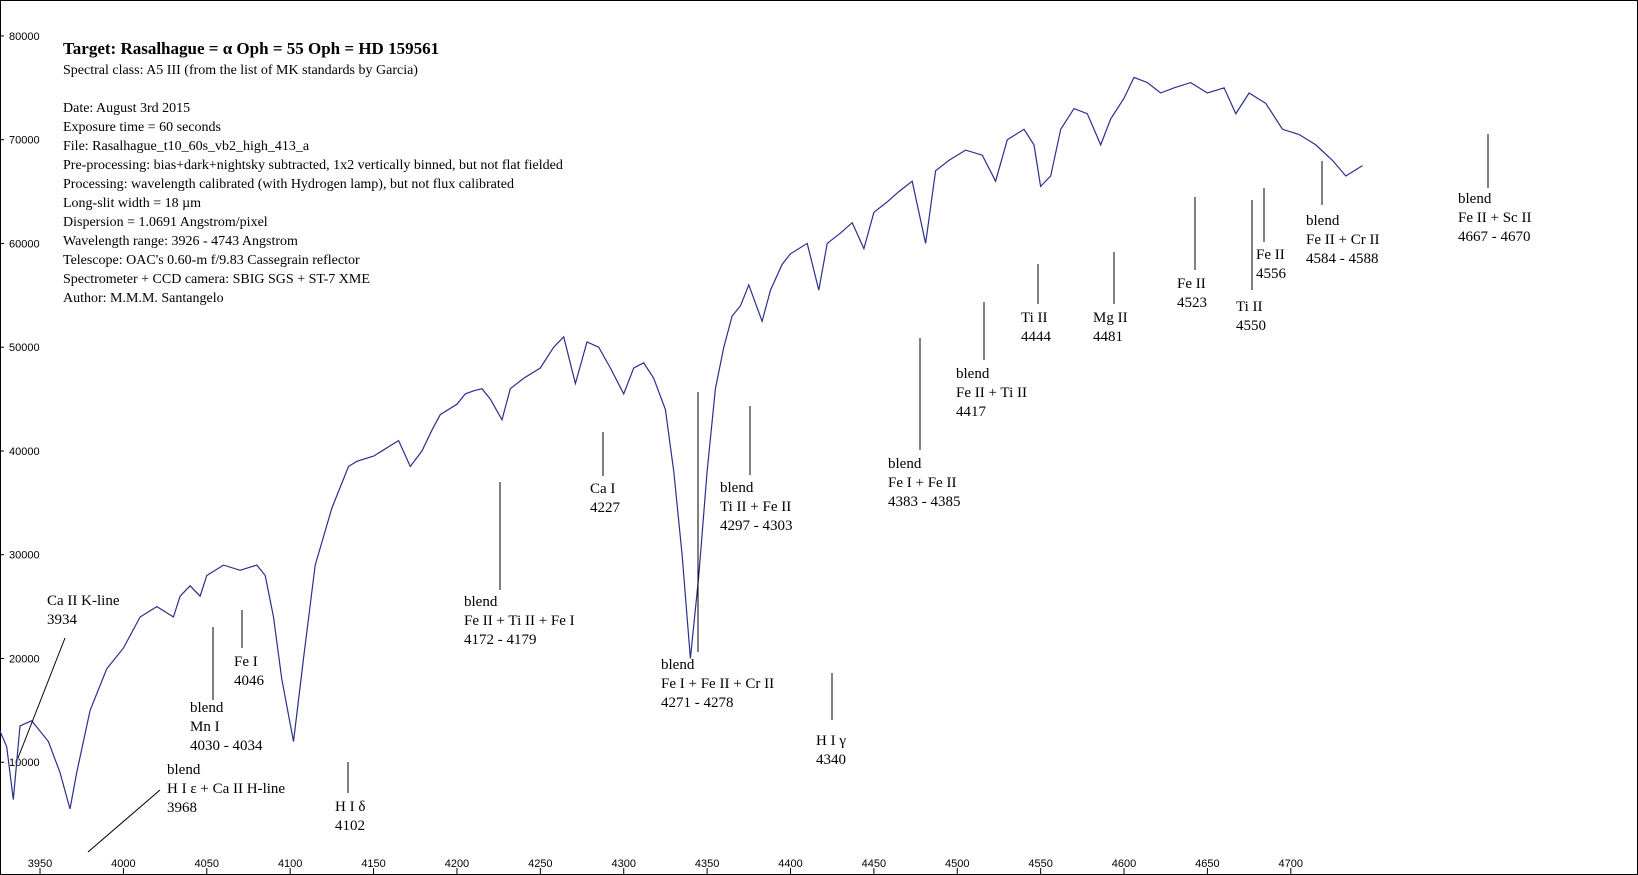  Describe the element at coordinates (540, 864) in the screenshot. I see `x-tick-label: 4250` at that location.